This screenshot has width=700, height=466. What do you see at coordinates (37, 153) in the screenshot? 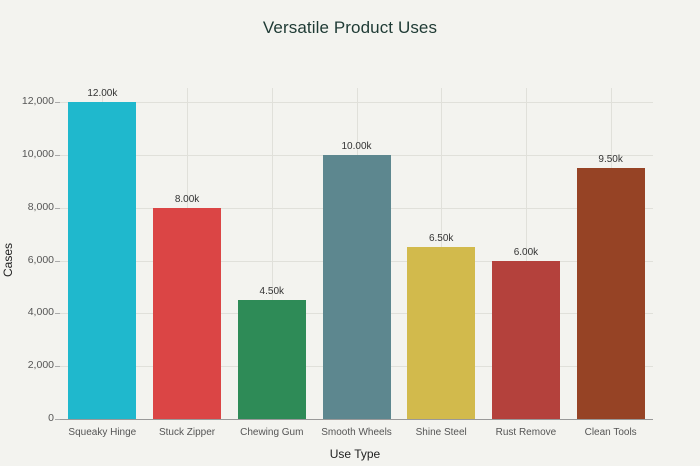
I see `y-tick-label: 10,000` at bounding box center [37, 153].